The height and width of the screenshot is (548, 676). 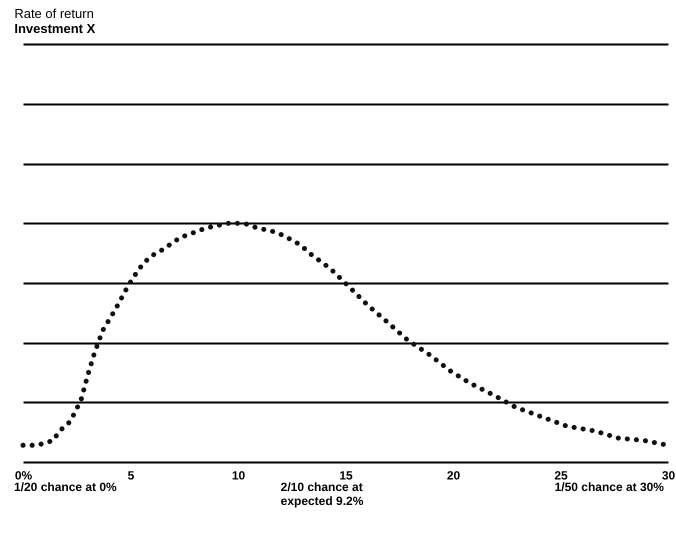 I want to click on x-tick-label: 0%, so click(x=23, y=475).